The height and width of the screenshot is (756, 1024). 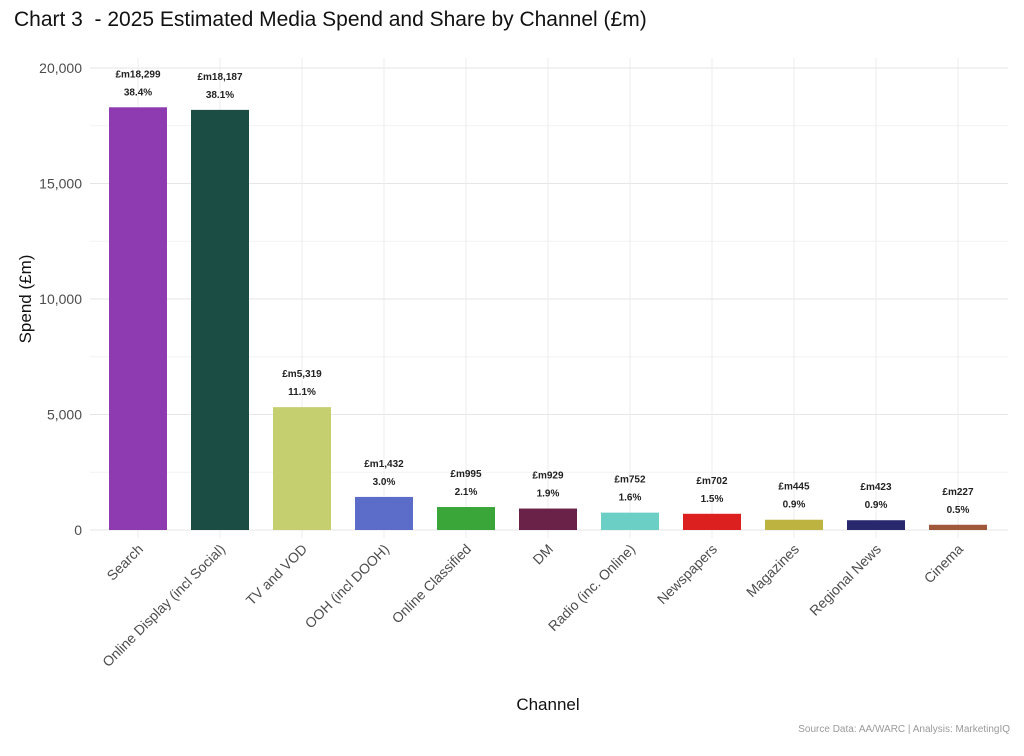 What do you see at coordinates (276, 574) in the screenshot?
I see `x-tick-label: TV and VOD` at bounding box center [276, 574].